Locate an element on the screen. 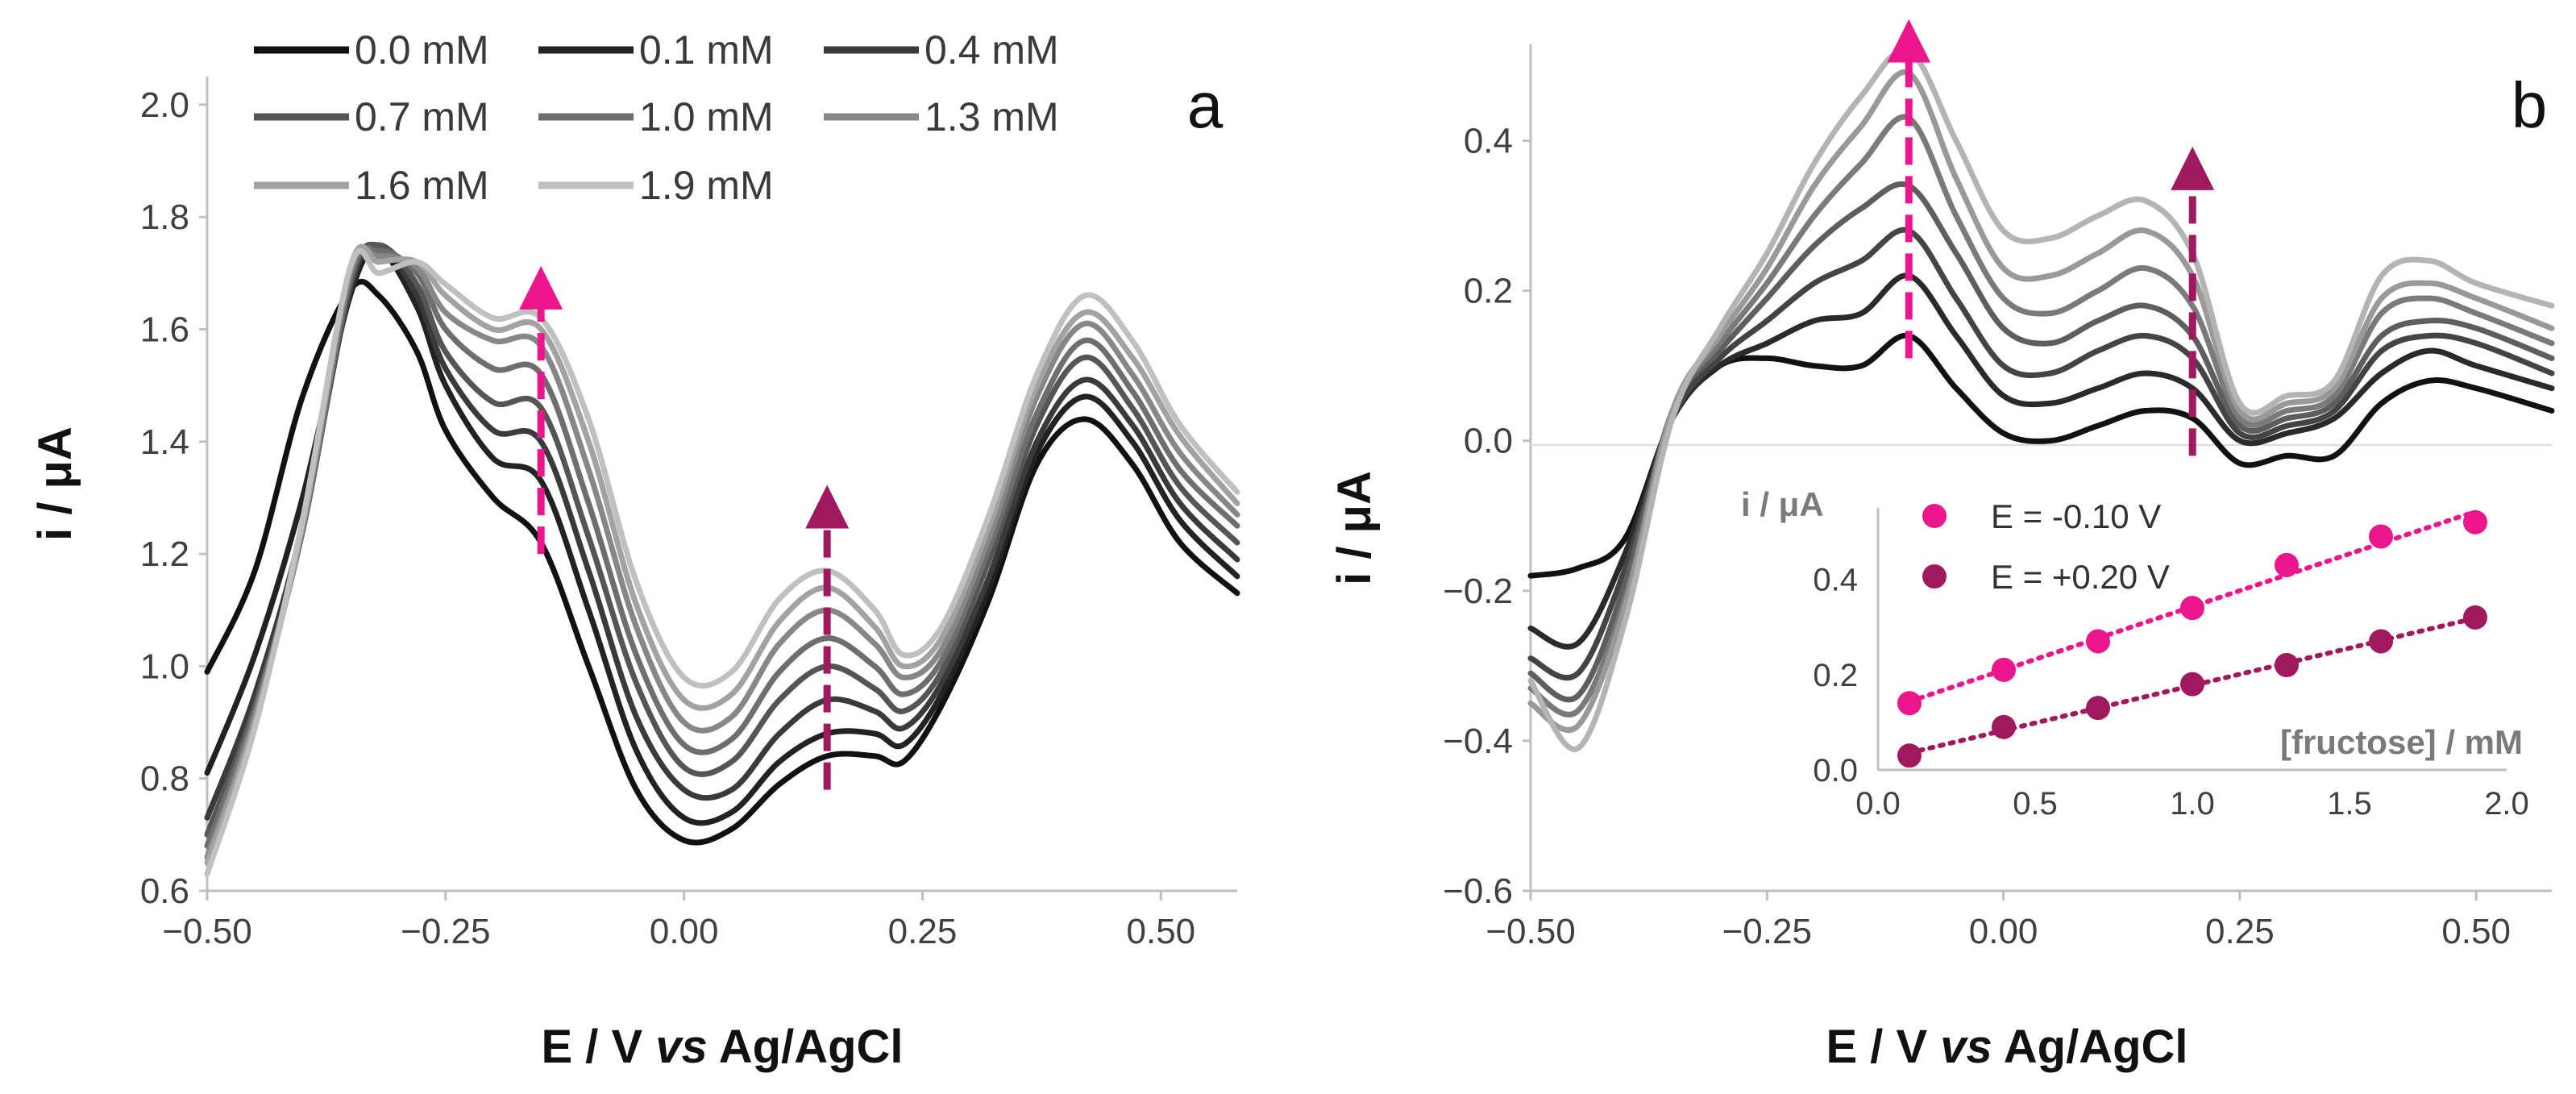  panel-a-x-tick-labels: −0.50 −0.25 0.00 0.25 0.50 is located at coordinates (678, 921).